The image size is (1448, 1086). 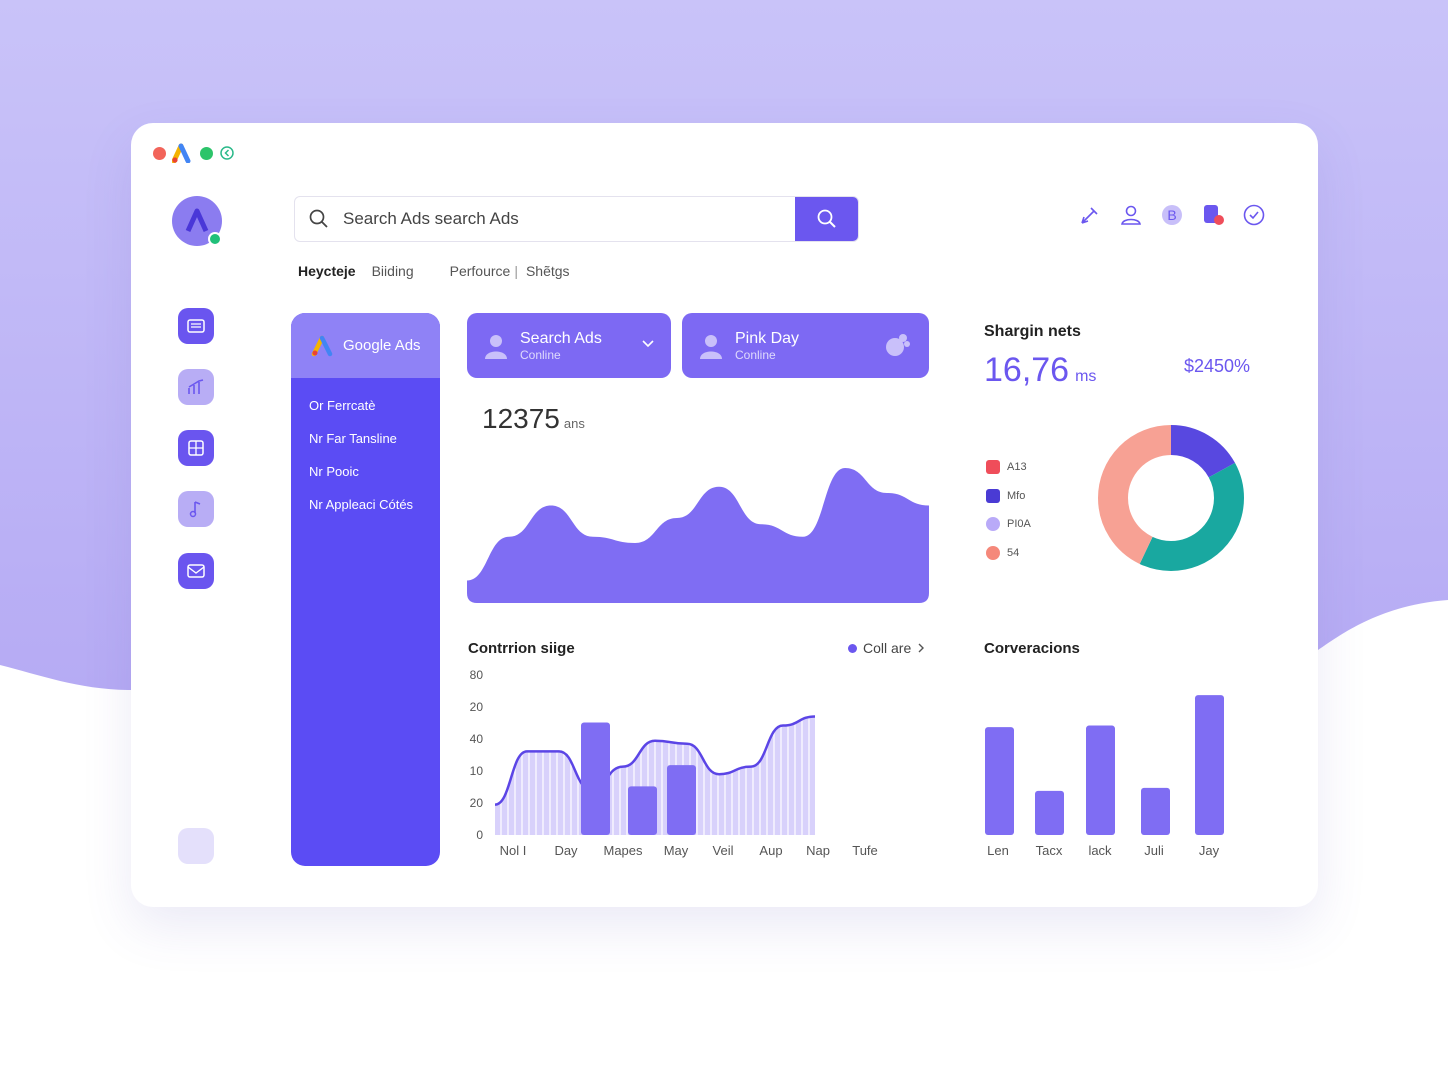 I want to click on shield-check-icon, so click(x=1254, y=215).